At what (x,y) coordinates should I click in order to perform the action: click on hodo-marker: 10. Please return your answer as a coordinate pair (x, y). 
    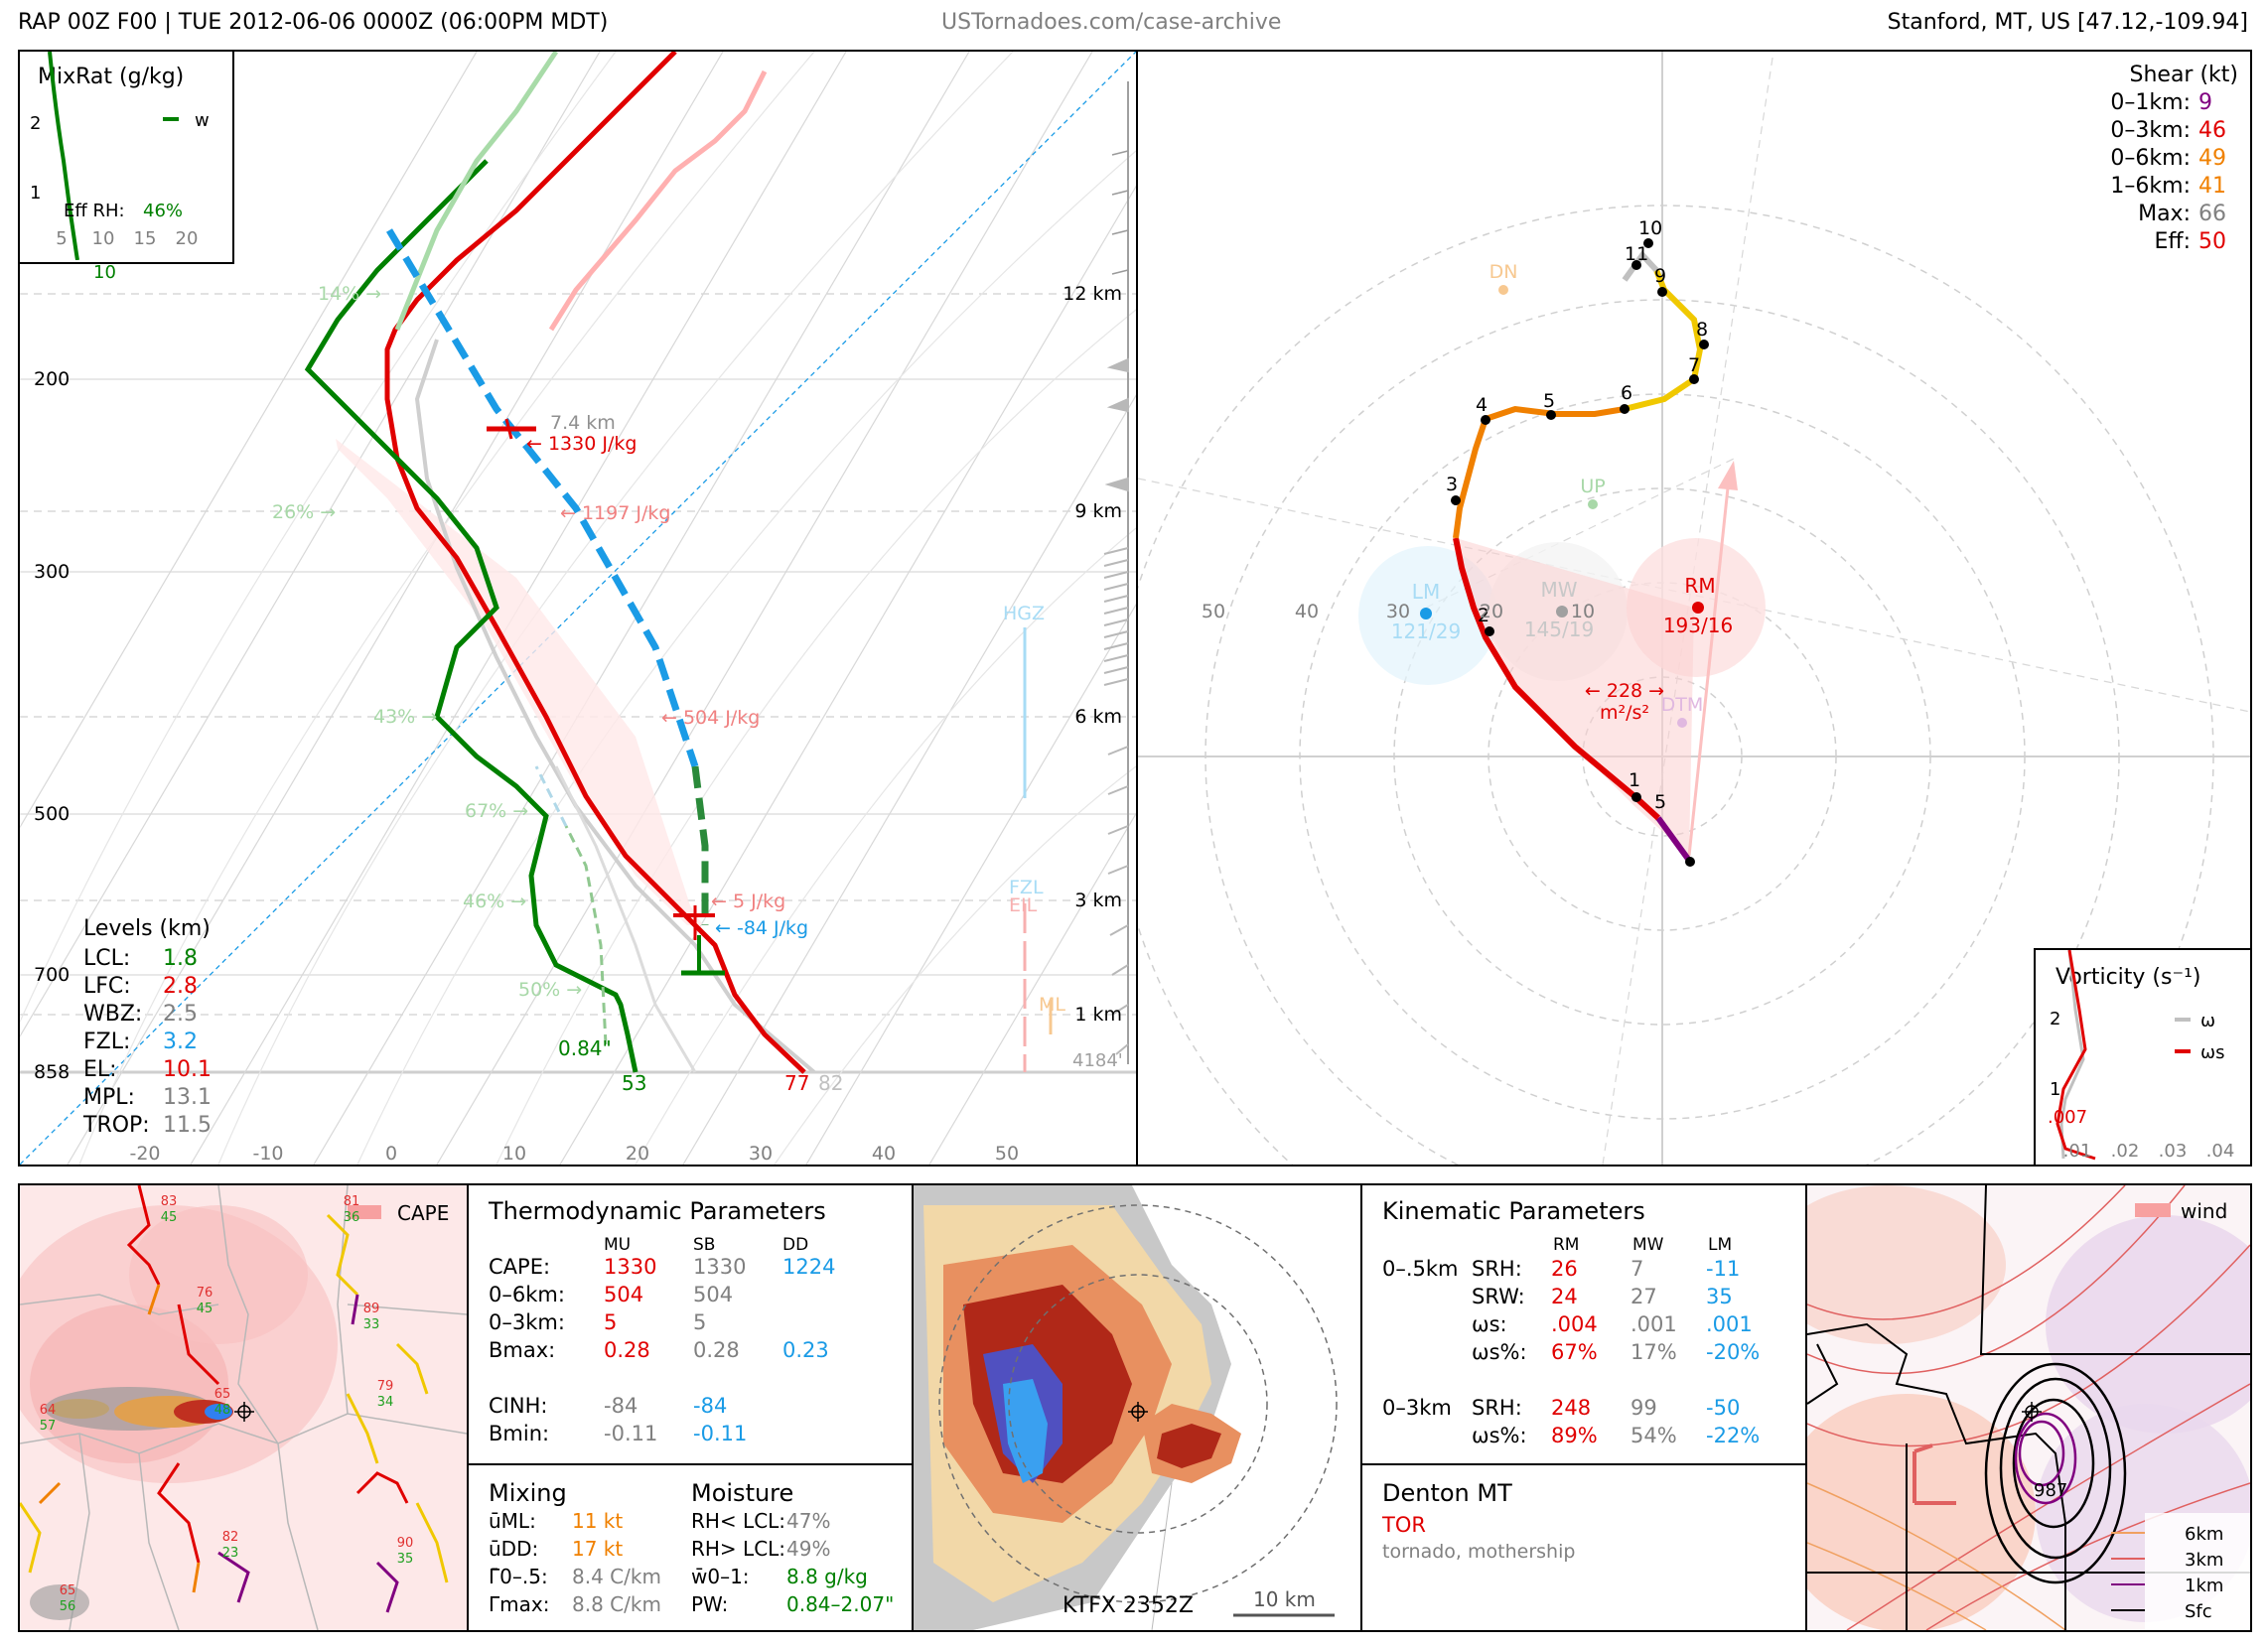
    Looking at the image, I should click on (1650, 228).